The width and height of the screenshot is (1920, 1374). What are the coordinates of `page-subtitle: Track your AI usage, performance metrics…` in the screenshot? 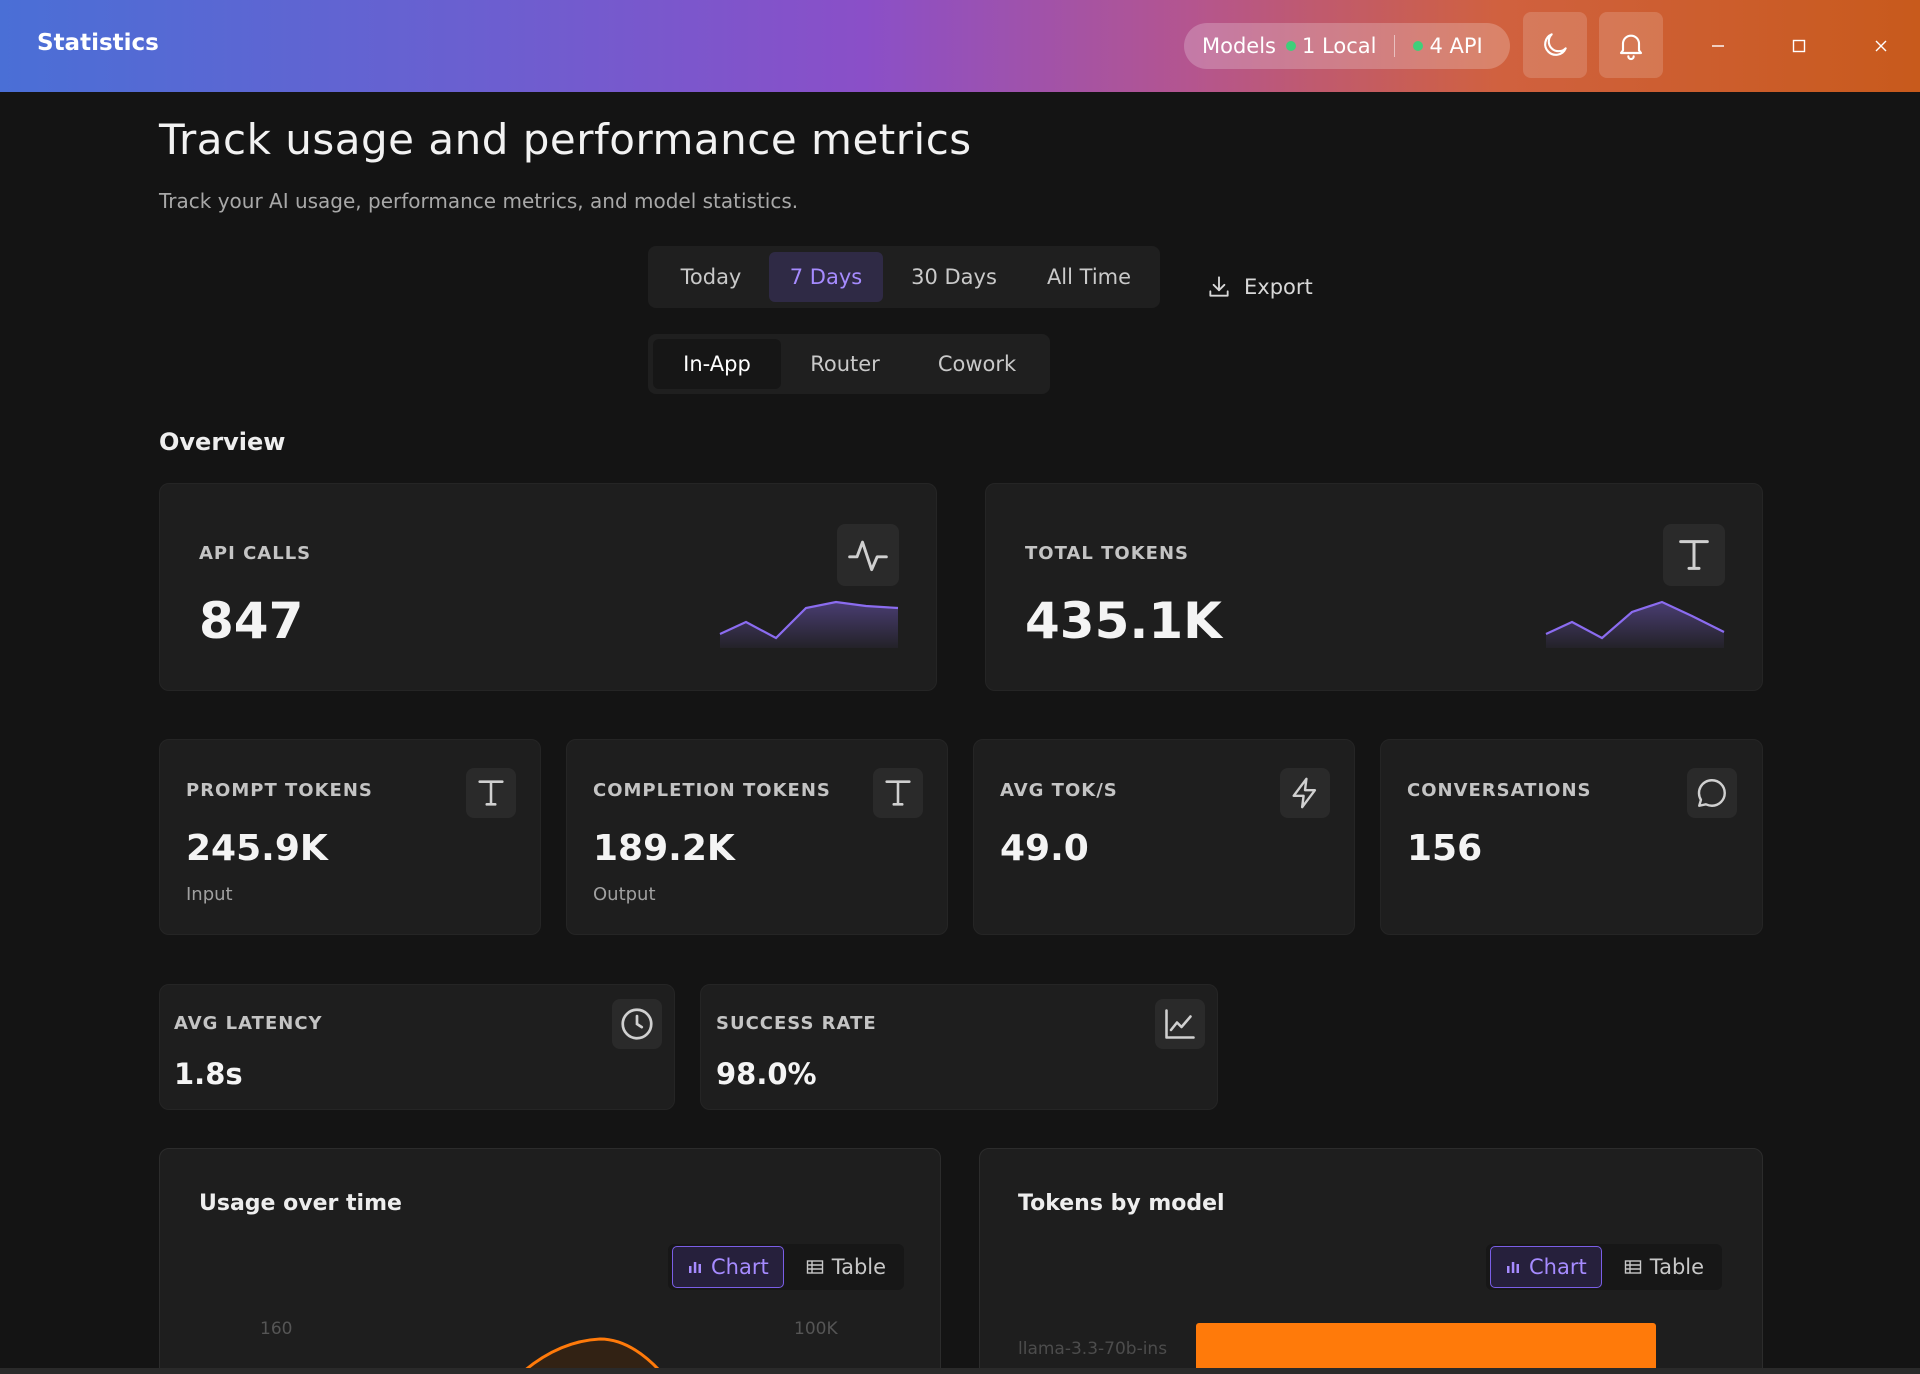 It's located at (479, 201).